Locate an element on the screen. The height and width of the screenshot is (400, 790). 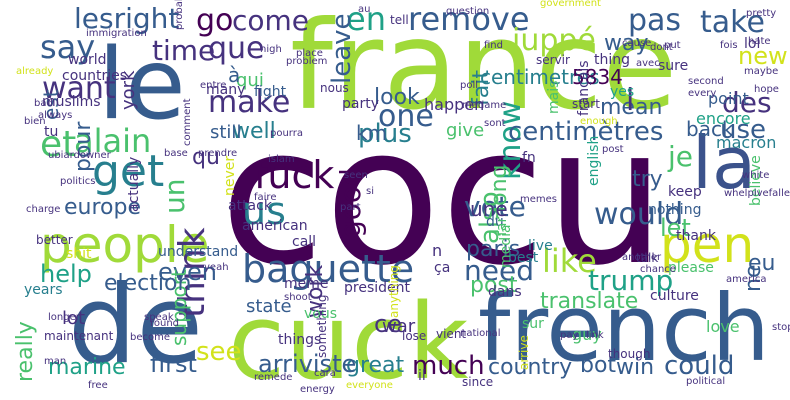
word-vient-151: vient is located at coordinates (451, 334).